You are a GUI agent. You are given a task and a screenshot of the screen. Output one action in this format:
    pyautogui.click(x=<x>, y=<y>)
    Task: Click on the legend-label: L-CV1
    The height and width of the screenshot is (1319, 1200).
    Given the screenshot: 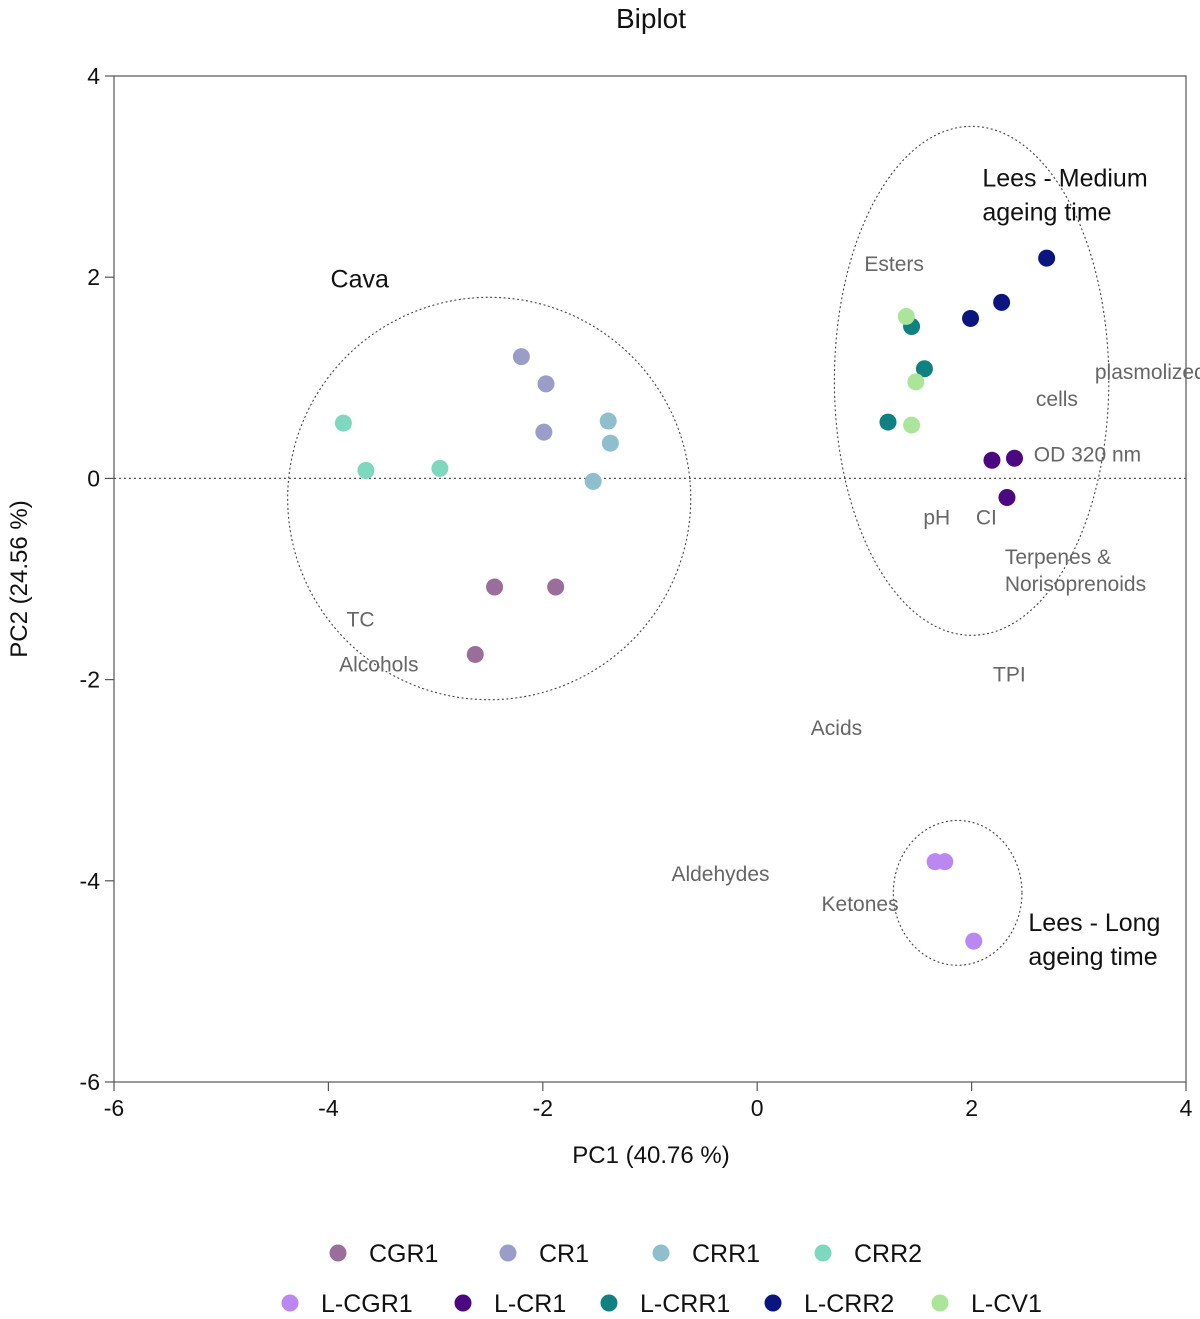 What is the action you would take?
    pyautogui.click(x=1006, y=1304)
    